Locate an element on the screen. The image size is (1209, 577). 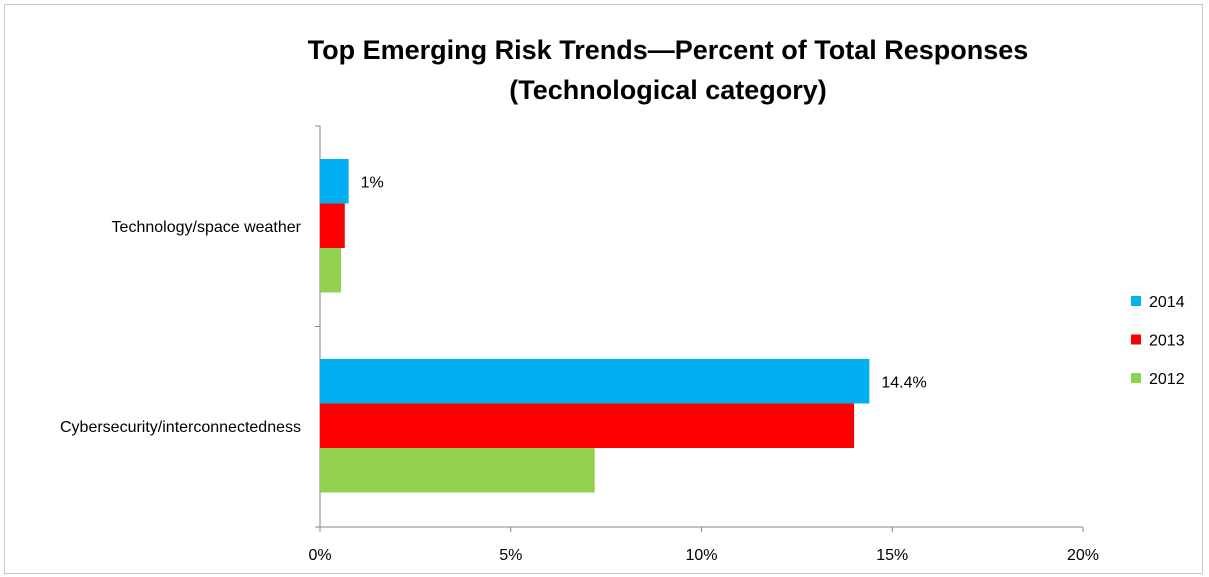
x-tick-label: 10% is located at coordinates (701, 555).